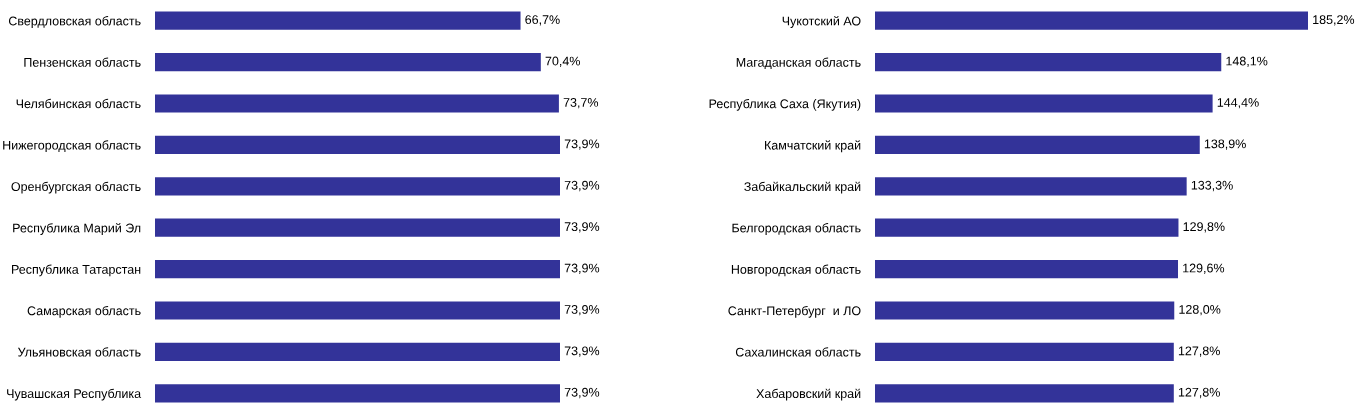 The image size is (1364, 414). Describe the element at coordinates (1238, 103) in the screenshot. I see `data-label: 144,4%` at that location.